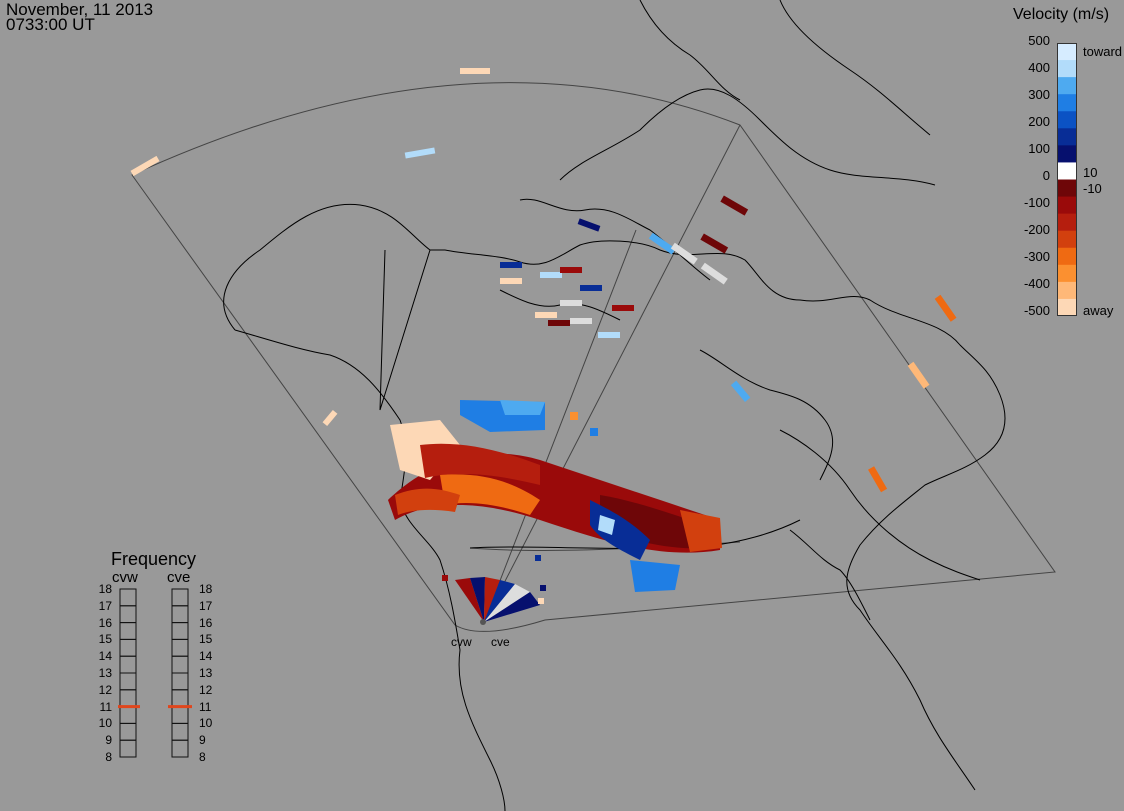 Image resolution: width=1124 pixels, height=811 pixels. Describe the element at coordinates (1061, 14) in the screenshot. I see `colorbar-title: Velocity (m/s)` at that location.